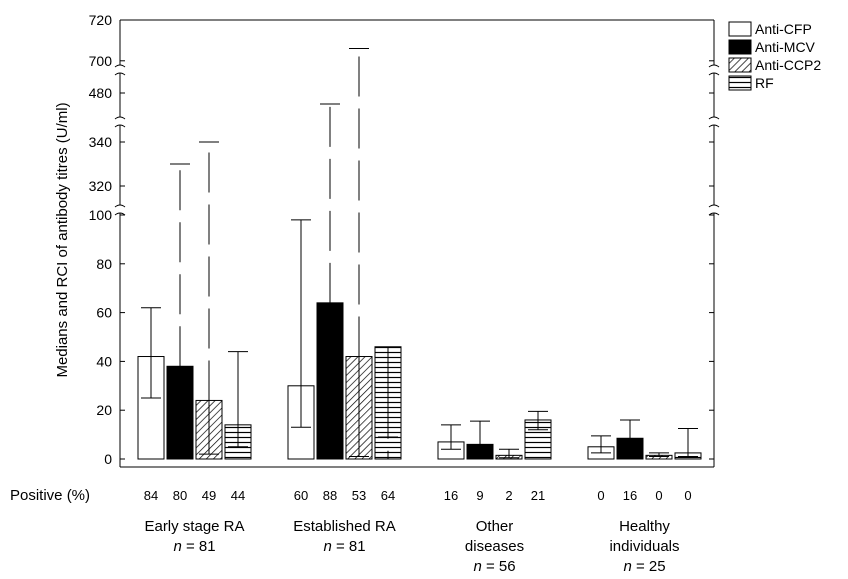  I want to click on positive-label: Positive (%), so click(50, 495).